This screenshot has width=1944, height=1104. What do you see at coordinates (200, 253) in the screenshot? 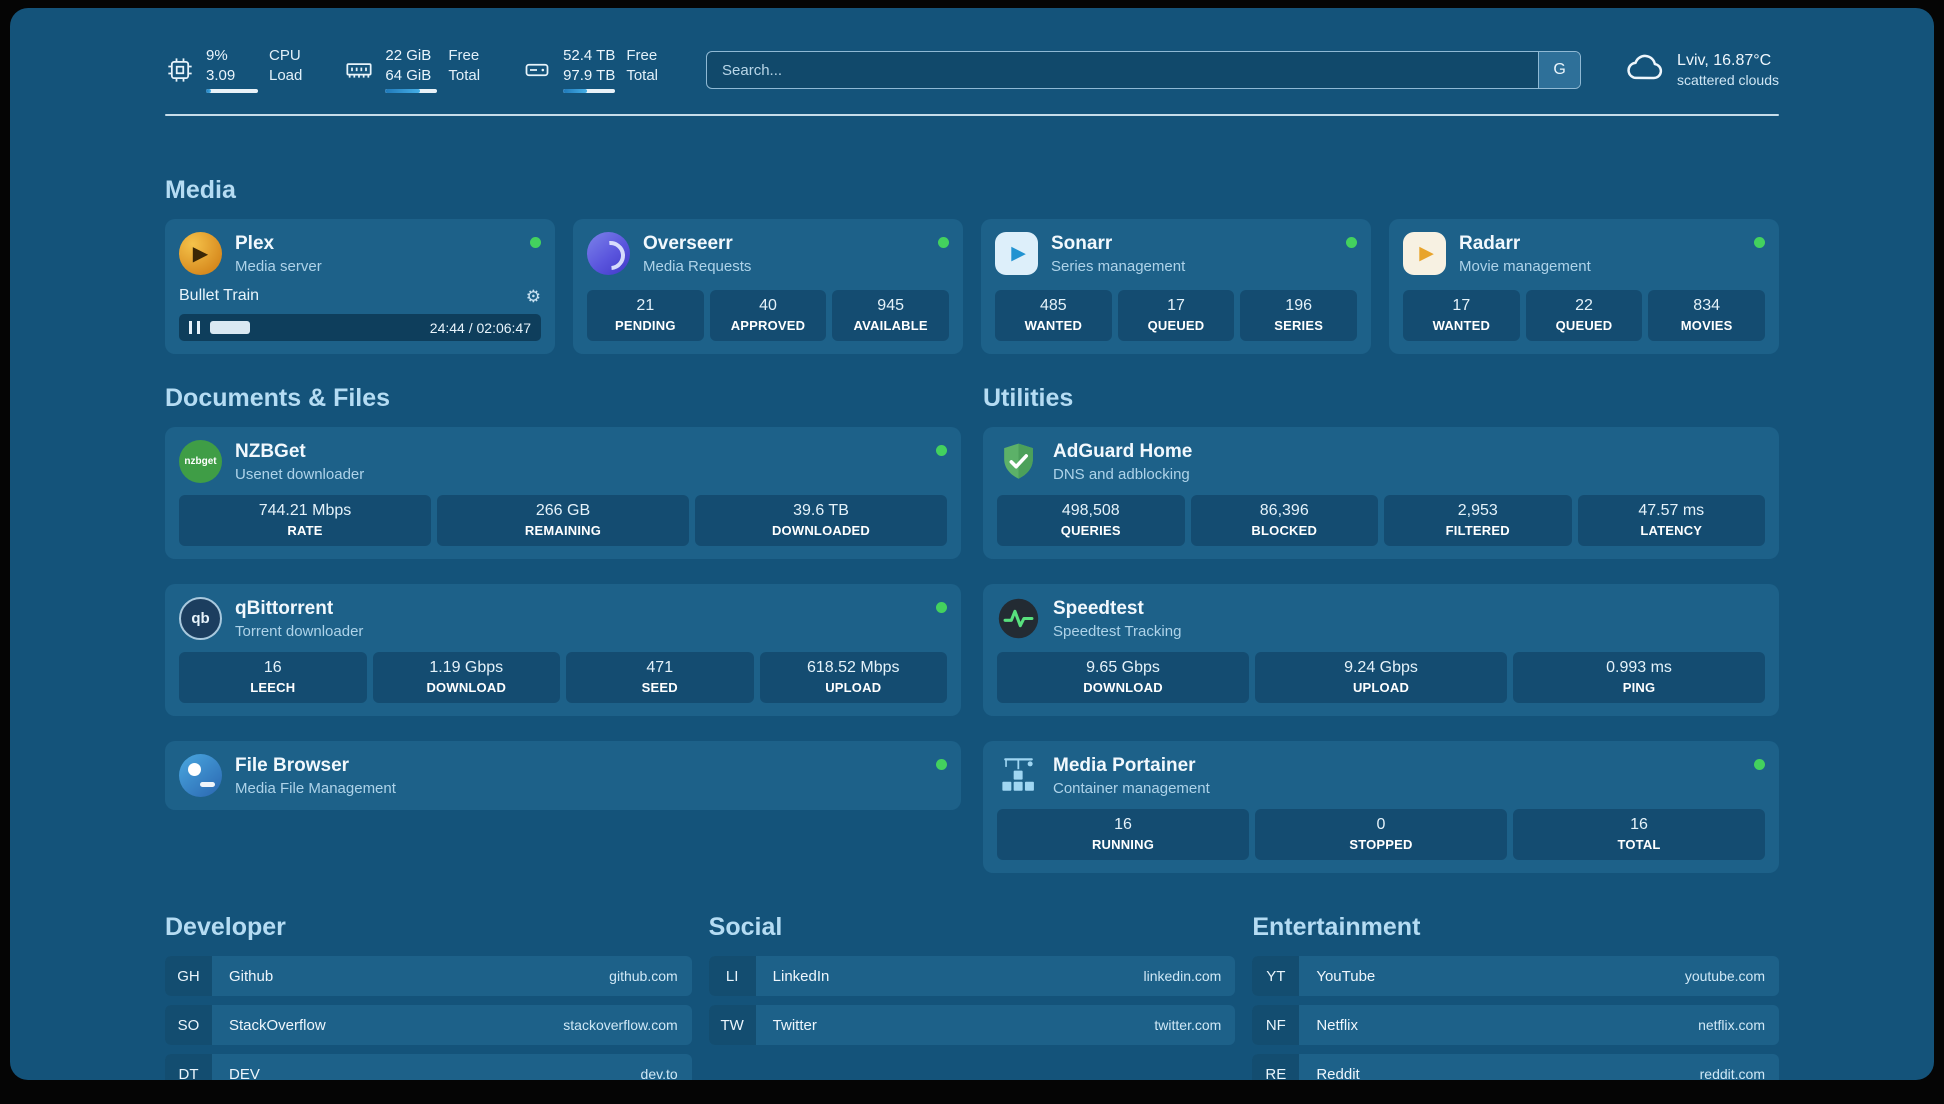
I see `plex-icon: ▶` at bounding box center [200, 253].